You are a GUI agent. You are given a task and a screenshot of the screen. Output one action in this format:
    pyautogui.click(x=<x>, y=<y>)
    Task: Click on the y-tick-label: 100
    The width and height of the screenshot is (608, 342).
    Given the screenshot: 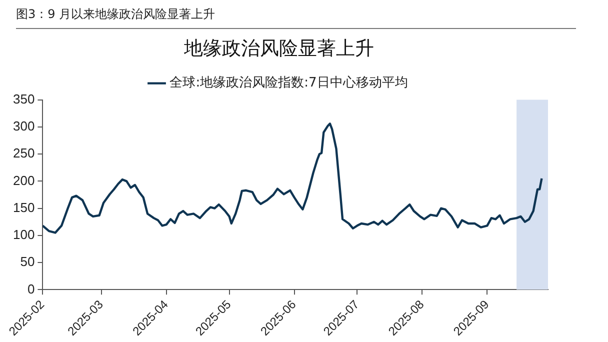 What is the action you would take?
    pyautogui.click(x=23, y=234)
    